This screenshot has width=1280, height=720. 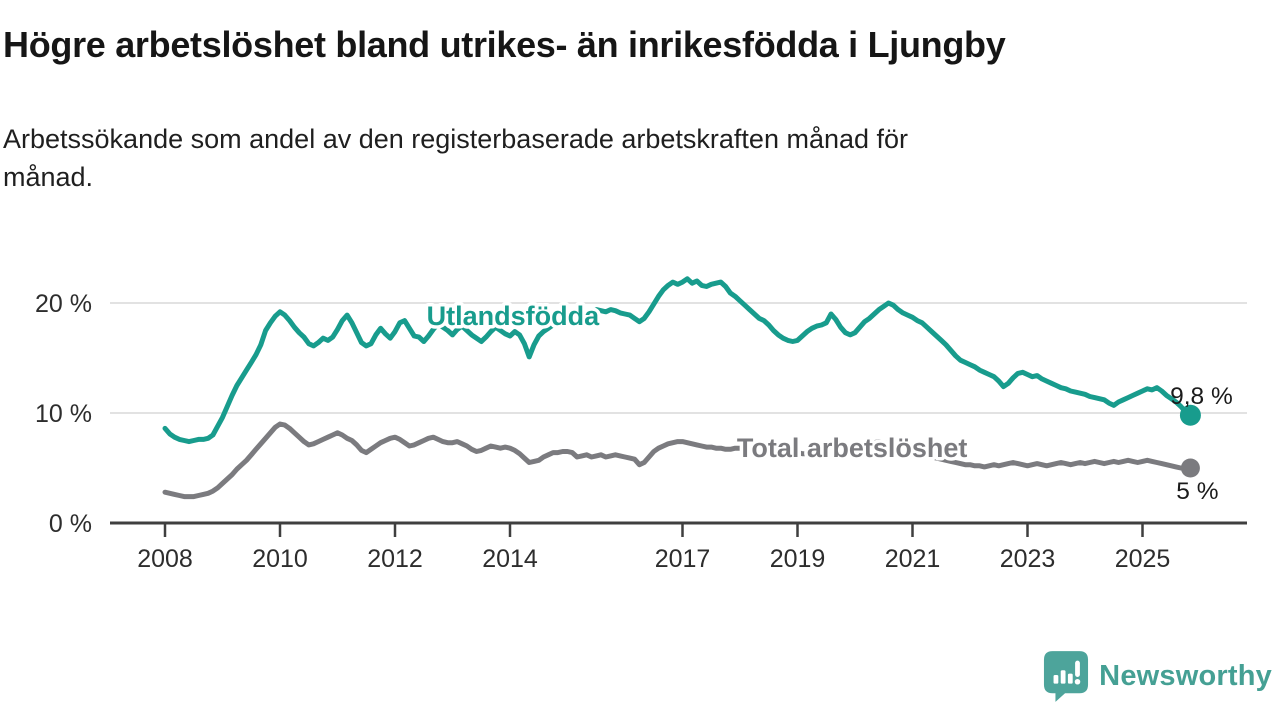 I want to click on brand-name: Newsworthy, so click(x=1185, y=675).